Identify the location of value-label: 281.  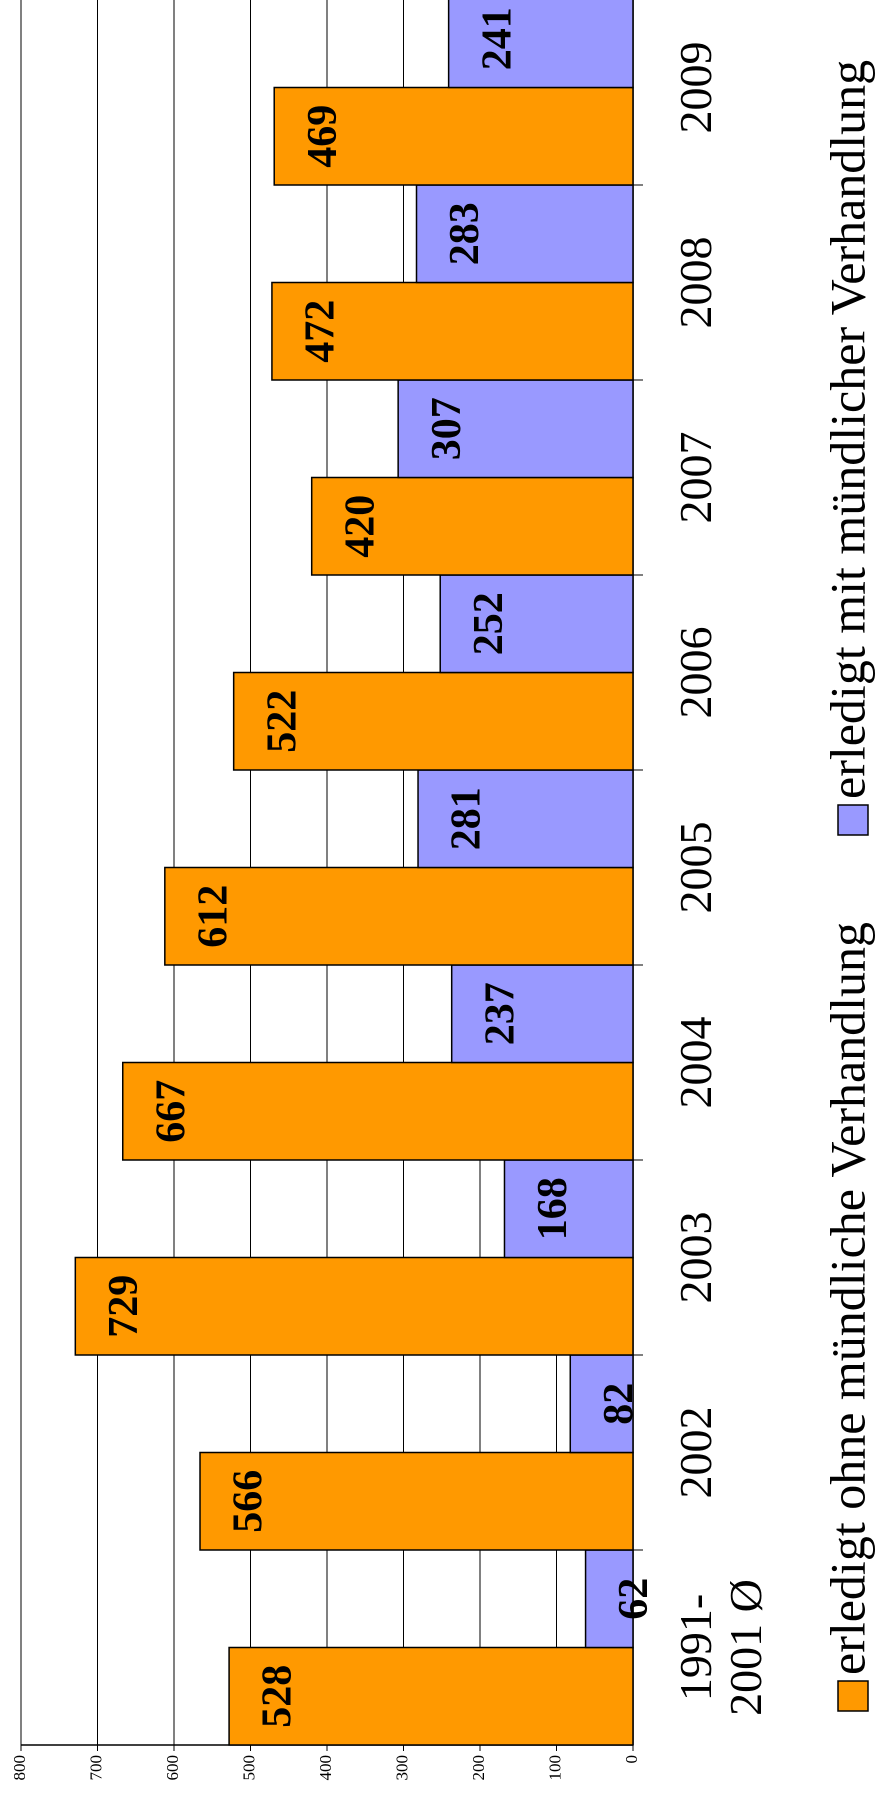
(467, 818).